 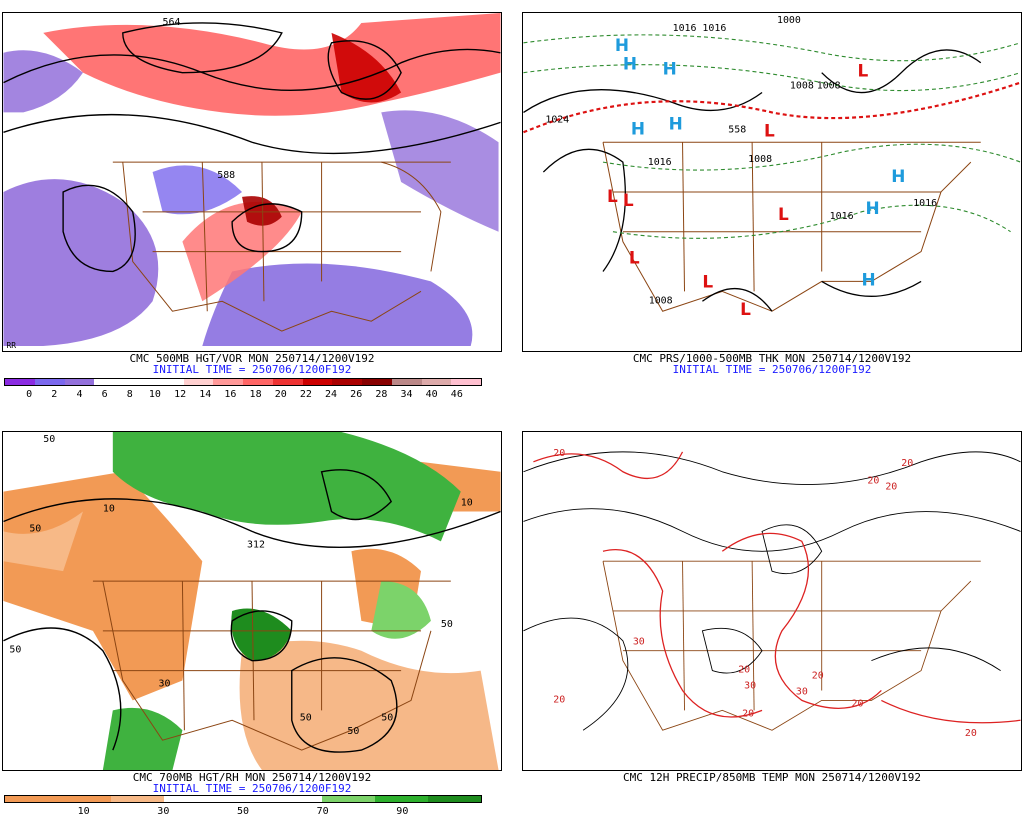 I want to click on isobar-label: 558, so click(x=737, y=129).